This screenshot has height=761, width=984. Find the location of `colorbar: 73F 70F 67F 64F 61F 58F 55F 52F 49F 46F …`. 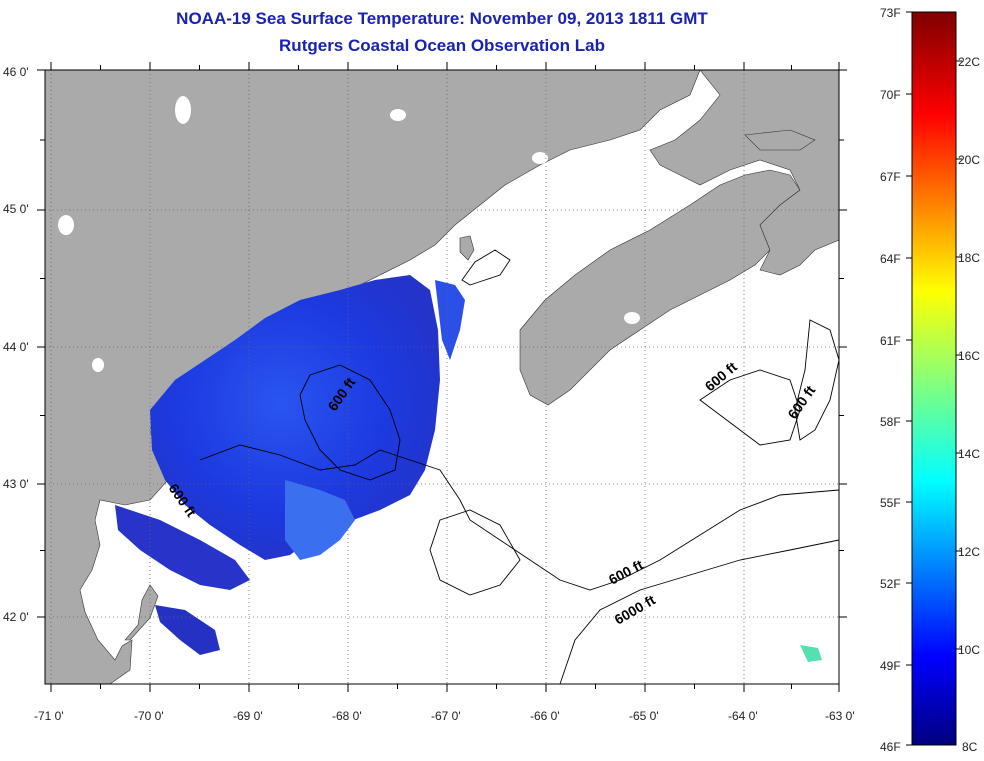

colorbar: 73F 70F 67F 64F 61F 58F 55F 52F 49F 46F … is located at coordinates (930, 380).